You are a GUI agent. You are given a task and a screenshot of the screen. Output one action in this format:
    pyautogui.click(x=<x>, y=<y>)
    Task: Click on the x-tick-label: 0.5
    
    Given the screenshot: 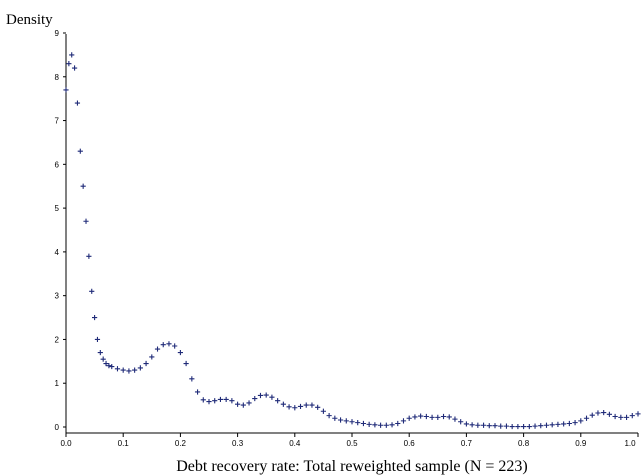 What is the action you would take?
    pyautogui.click(x=352, y=443)
    